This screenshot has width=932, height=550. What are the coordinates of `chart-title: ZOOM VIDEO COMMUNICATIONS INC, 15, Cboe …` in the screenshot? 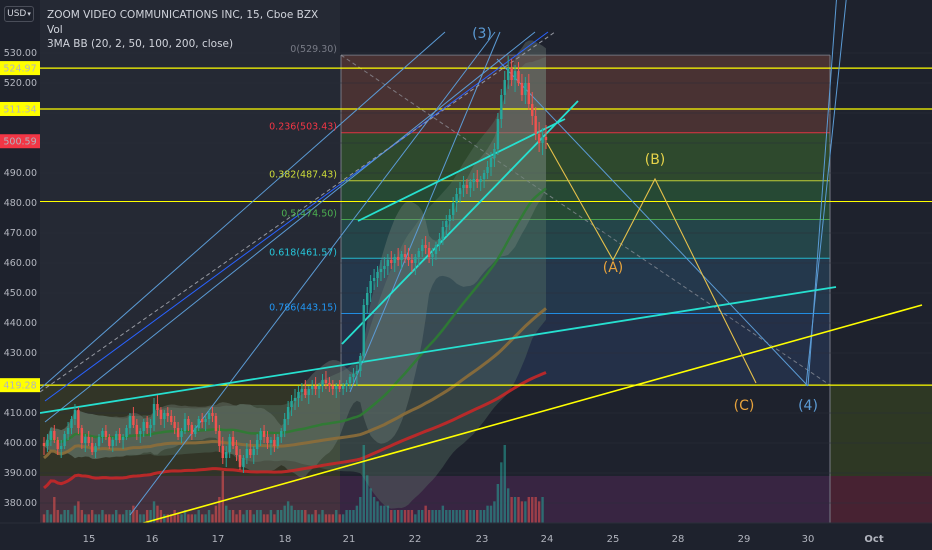 It's located at (183, 15).